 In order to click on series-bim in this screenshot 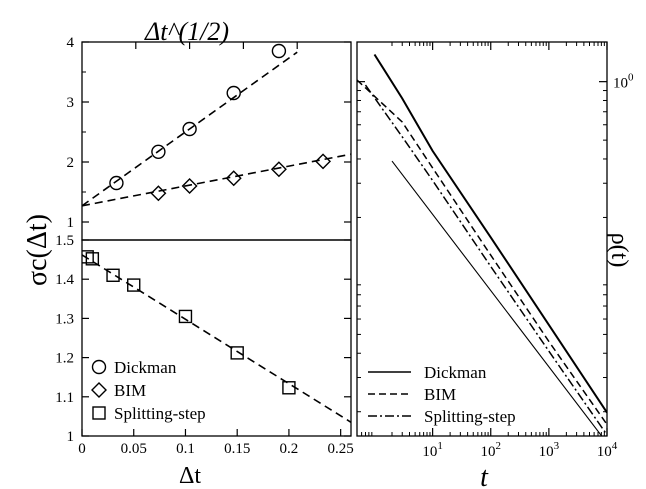, I will do `click(216, 180)`.